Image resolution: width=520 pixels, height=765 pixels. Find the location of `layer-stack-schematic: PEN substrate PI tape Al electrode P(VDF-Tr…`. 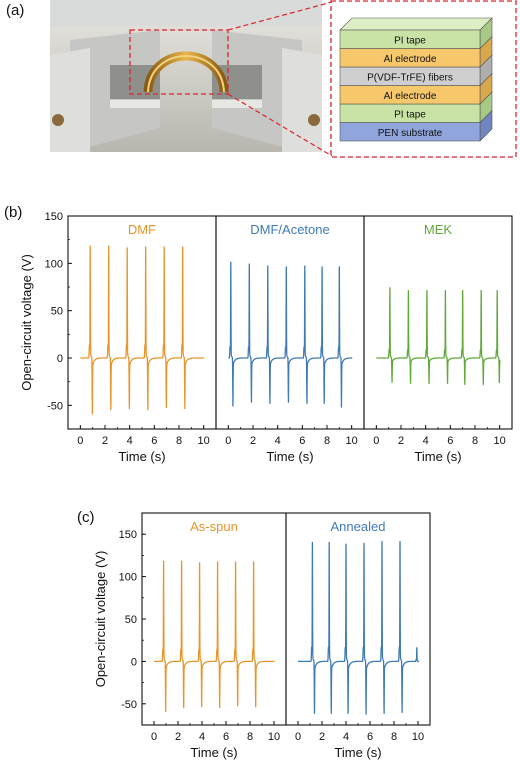

layer-stack-schematic: PEN substrate PI tape Al electrode P(VDF-Tr… is located at coordinates (423, 79).